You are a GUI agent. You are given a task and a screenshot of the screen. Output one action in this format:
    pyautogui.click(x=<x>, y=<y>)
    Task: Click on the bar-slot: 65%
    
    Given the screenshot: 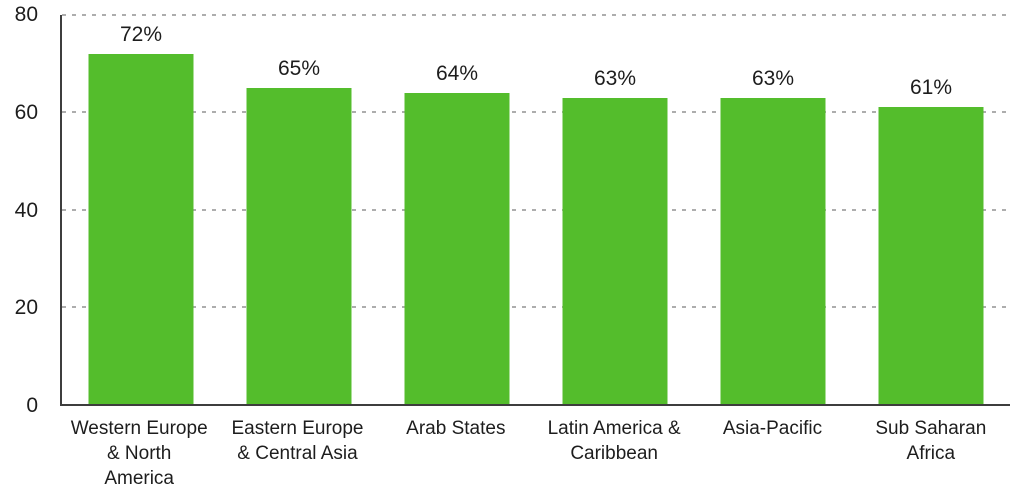 What is the action you would take?
    pyautogui.click(x=299, y=209)
    